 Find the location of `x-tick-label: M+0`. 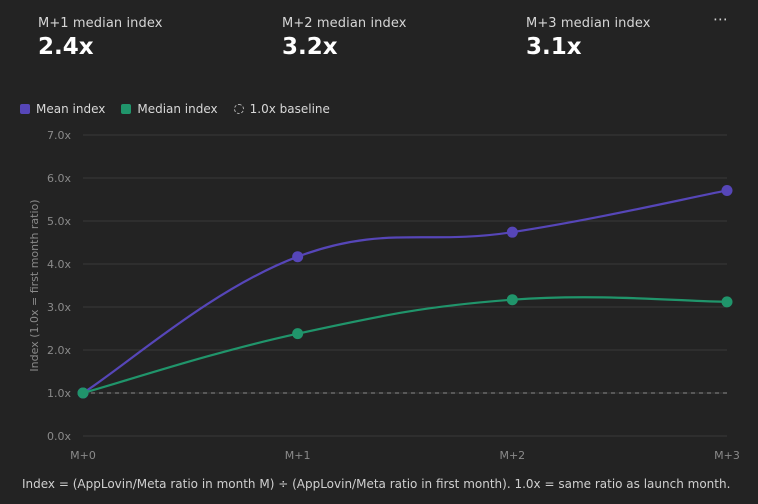

x-tick-label: M+0 is located at coordinates (83, 455).